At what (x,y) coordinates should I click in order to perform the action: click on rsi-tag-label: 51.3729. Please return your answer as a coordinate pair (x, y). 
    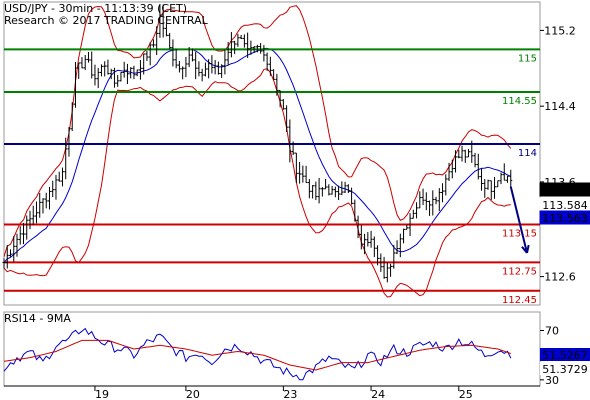
    Looking at the image, I should click on (565, 369).